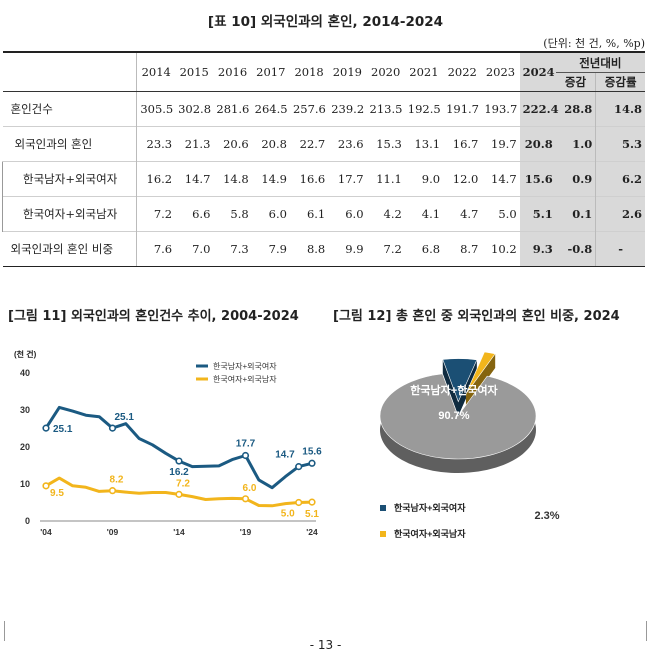  What do you see at coordinates (462, 144) in the screenshot?
I see `cell: 16.7` at bounding box center [462, 144].